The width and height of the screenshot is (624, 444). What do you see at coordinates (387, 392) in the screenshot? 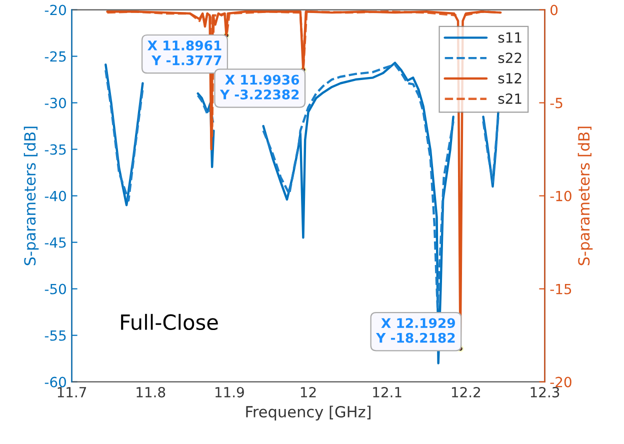
I see `x-tick-label: 12.1` at bounding box center [387, 392].